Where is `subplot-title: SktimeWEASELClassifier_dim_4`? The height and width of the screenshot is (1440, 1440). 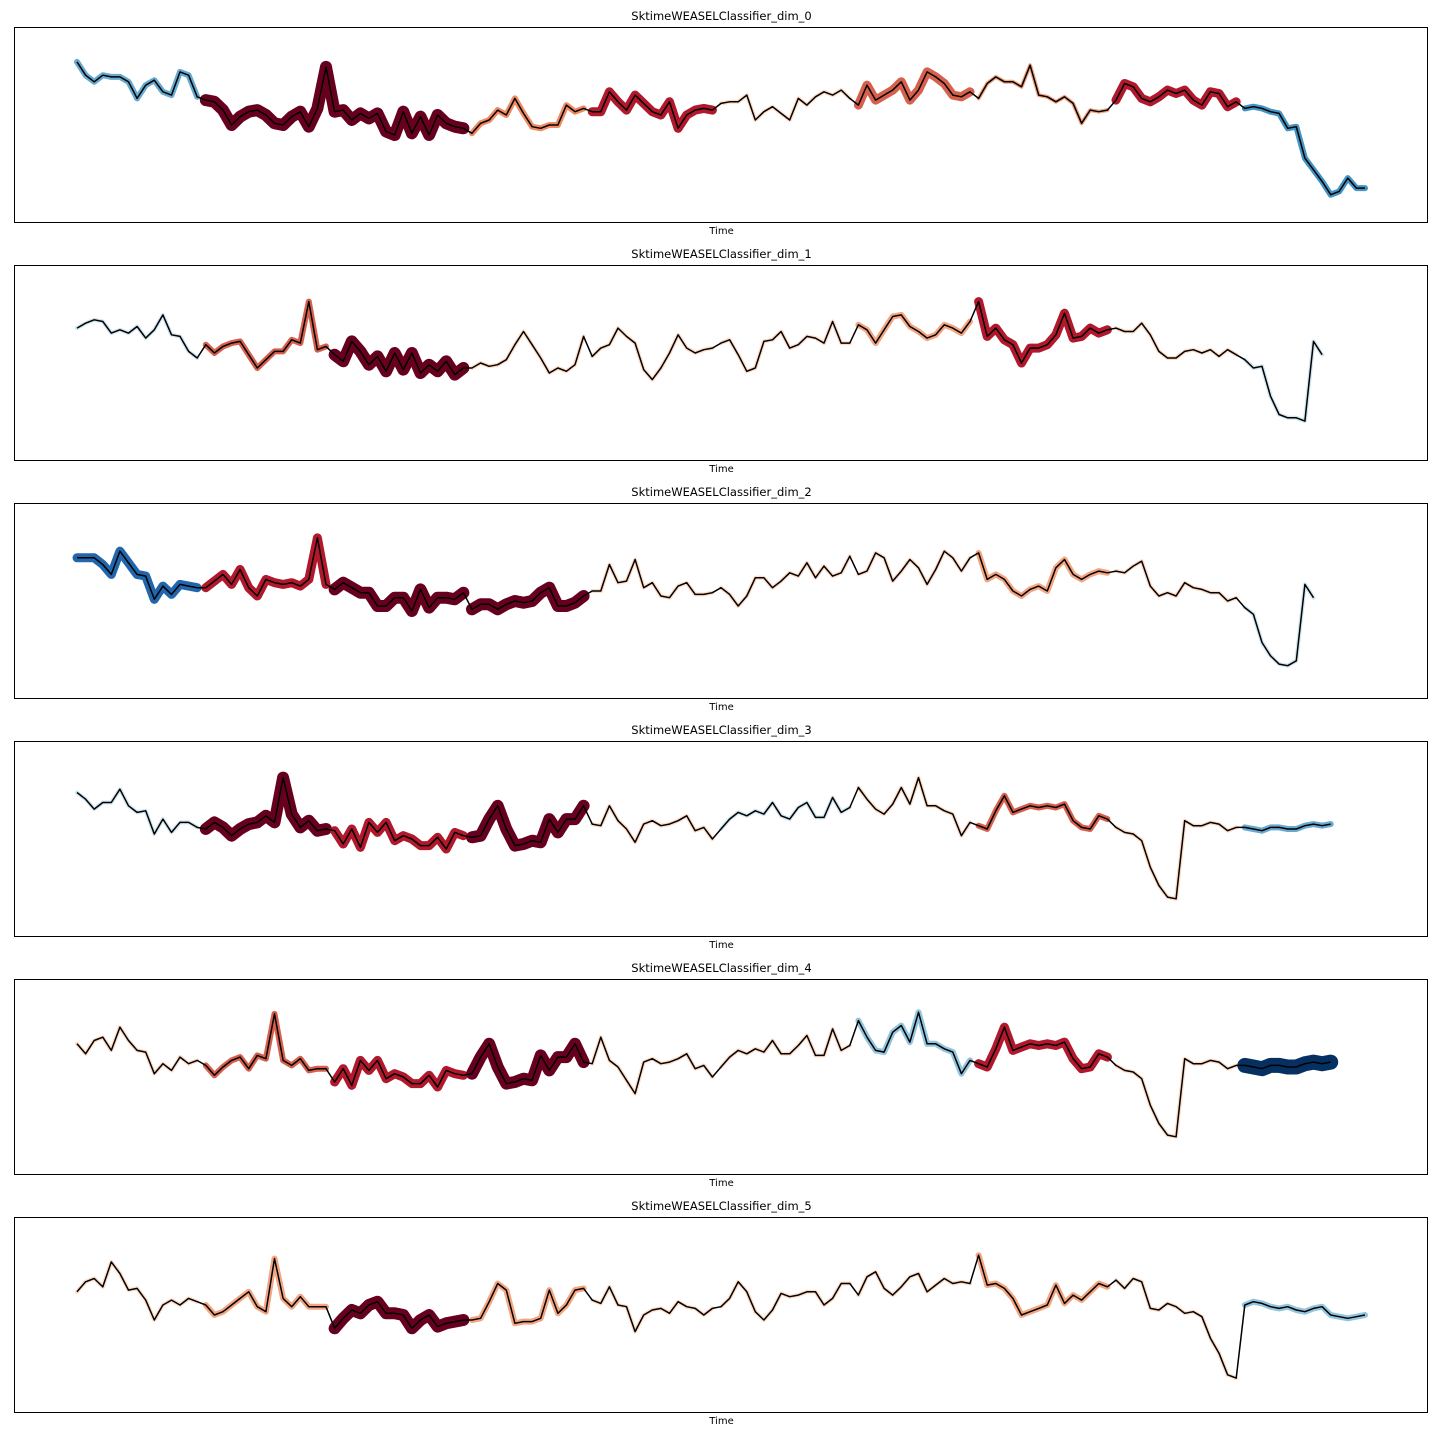 subplot-title: SktimeWEASELClassifier_dim_4 is located at coordinates (721, 968).